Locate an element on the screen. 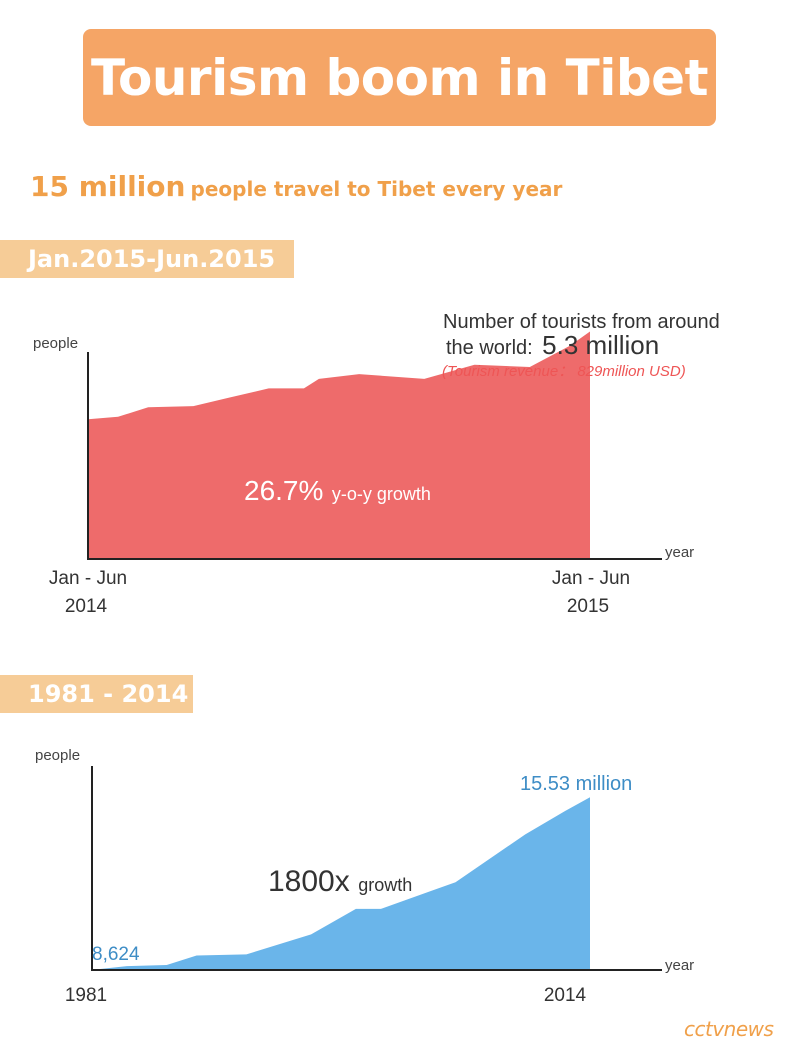  page-title: Tourism boom in Tibet is located at coordinates (399, 77).